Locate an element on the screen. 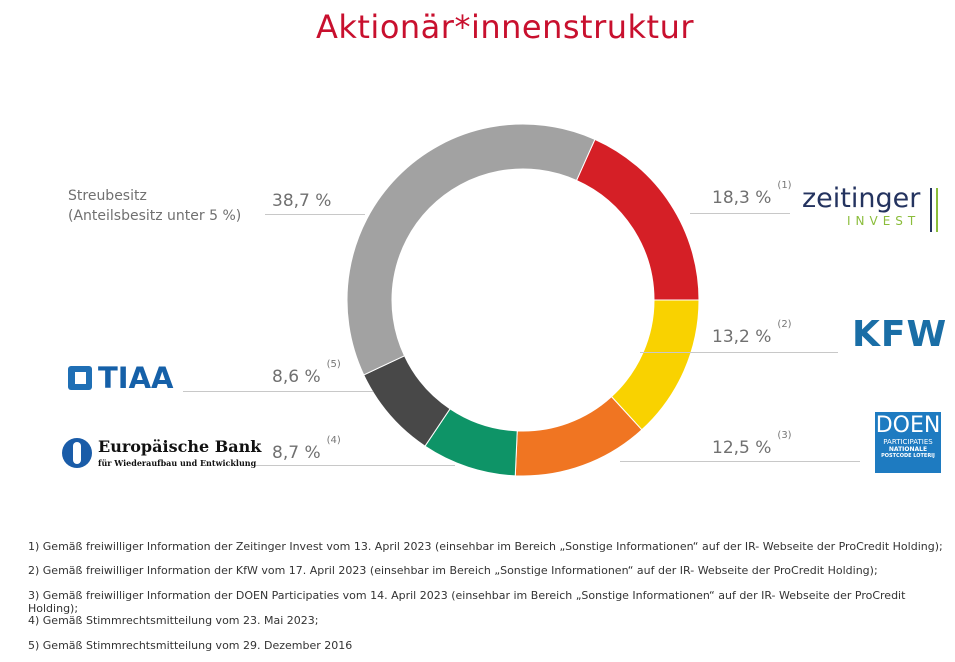 This screenshot has width=955, height=662. streubesitz-label: Streubesitz (Anteilsbesitz unter 5 %) is located at coordinates (154, 206).